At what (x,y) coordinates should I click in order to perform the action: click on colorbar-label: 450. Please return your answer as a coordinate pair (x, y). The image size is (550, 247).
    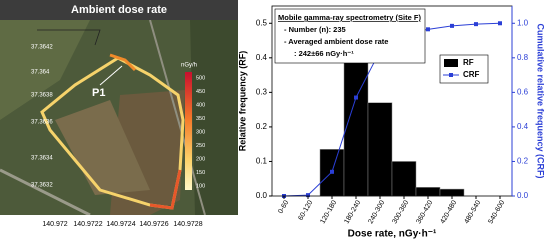
    Looking at the image, I should click on (200, 92).